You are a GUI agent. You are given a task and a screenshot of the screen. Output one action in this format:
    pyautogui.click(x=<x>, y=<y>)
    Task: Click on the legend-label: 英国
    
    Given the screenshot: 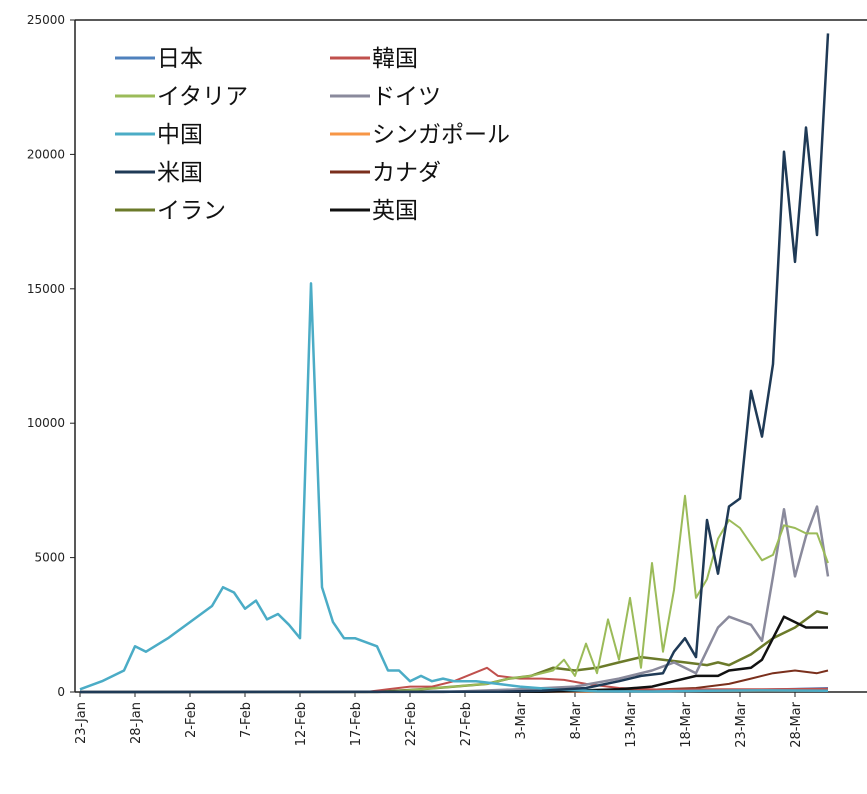 What is the action you would take?
    pyautogui.click(x=395, y=211)
    